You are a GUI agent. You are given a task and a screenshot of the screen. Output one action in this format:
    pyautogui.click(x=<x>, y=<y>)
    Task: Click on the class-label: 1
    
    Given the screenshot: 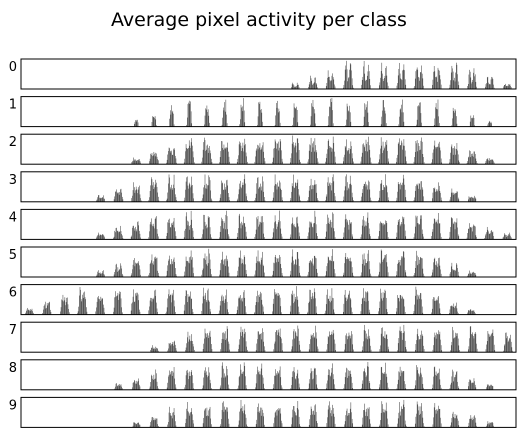 What is the action you would take?
    pyautogui.click(x=13, y=105)
    